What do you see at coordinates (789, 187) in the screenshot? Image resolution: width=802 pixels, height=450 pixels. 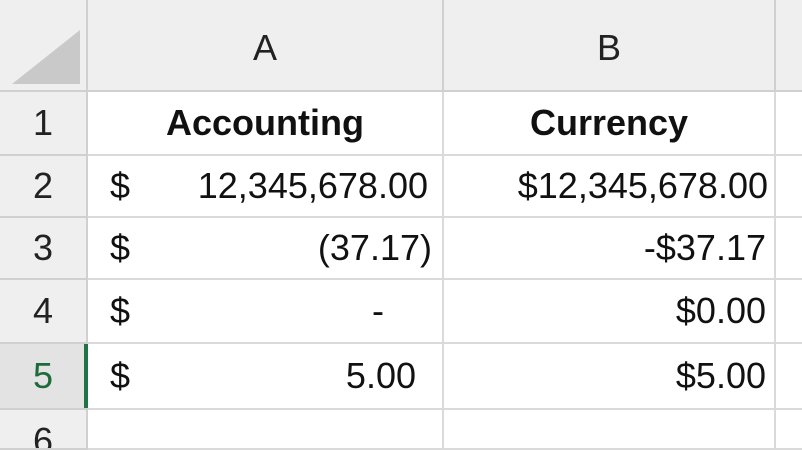 I see `cell-c2` at bounding box center [789, 187].